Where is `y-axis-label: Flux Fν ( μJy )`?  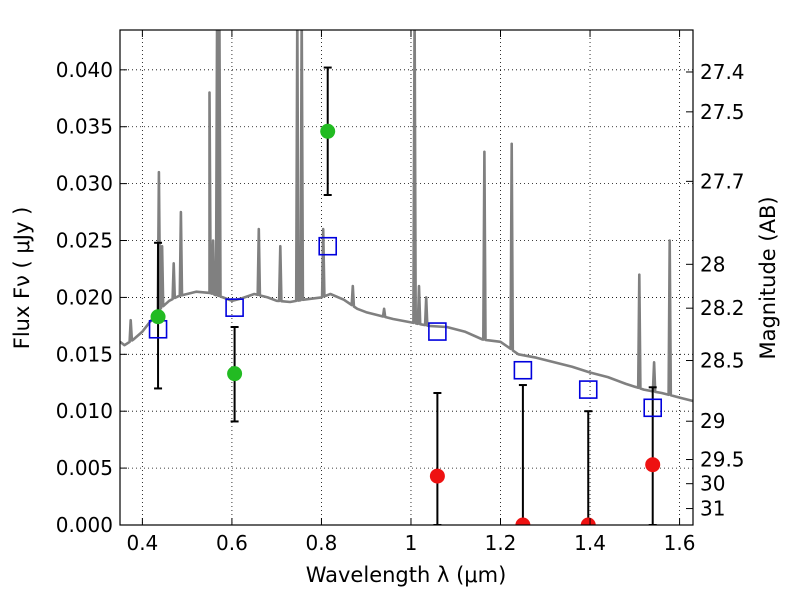 y-axis-label: Flux Fν ( μJy ) is located at coordinates (22, 278).